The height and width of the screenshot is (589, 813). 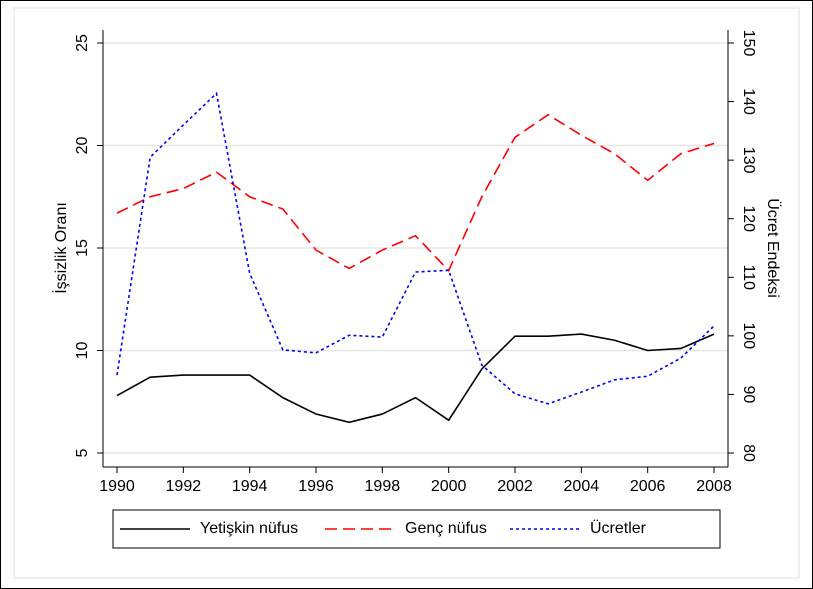 I want to click on y-axis-label: İşsizlik Oranı, so click(x=60, y=248).